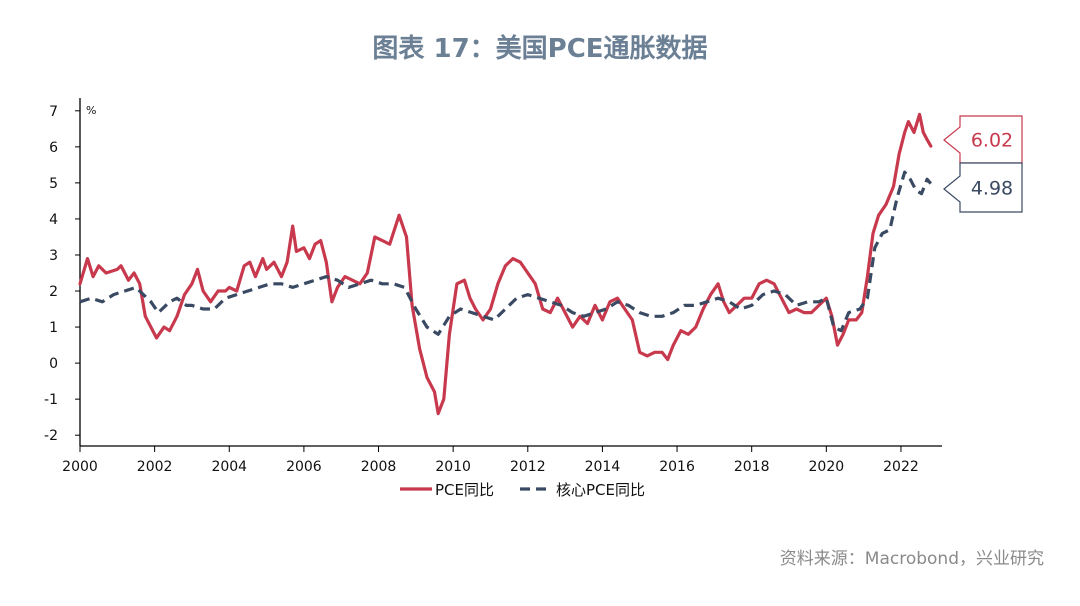 This screenshot has width=1080, height=606. I want to click on y-tick-label: 4, so click(53, 220).